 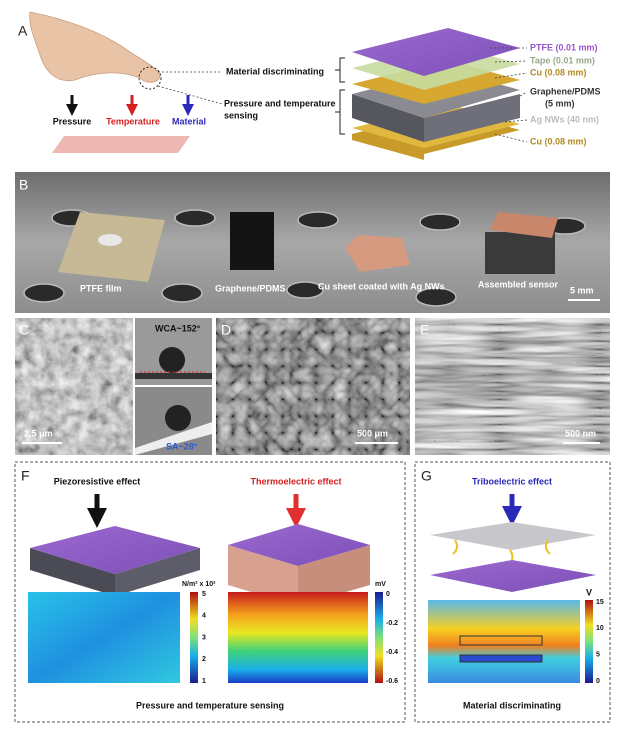 What do you see at coordinates (562, 60) in the screenshot?
I see `layer-label: Tape (0.01 mm)` at bounding box center [562, 60].